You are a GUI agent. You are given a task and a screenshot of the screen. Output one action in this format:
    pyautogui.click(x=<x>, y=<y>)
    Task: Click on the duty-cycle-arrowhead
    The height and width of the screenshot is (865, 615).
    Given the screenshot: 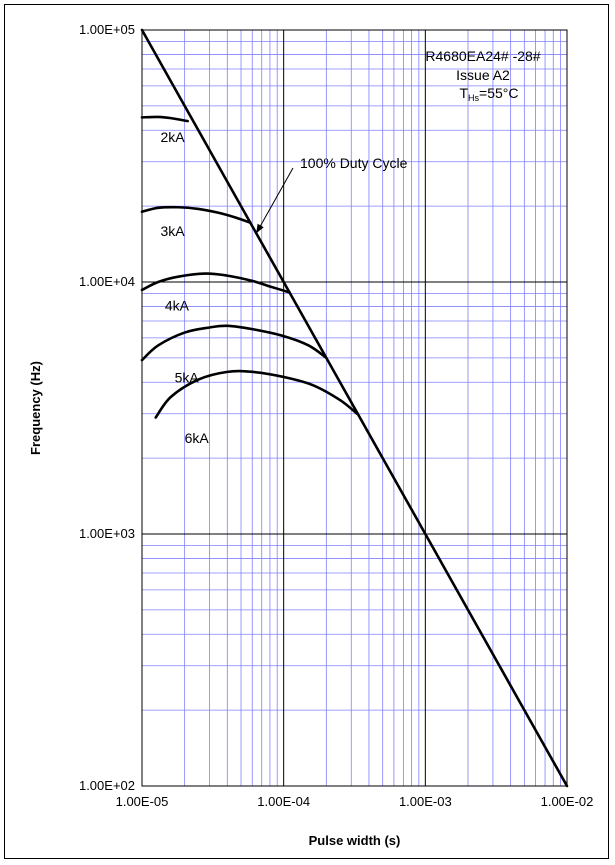 What is the action you would take?
    pyautogui.click(x=260, y=228)
    